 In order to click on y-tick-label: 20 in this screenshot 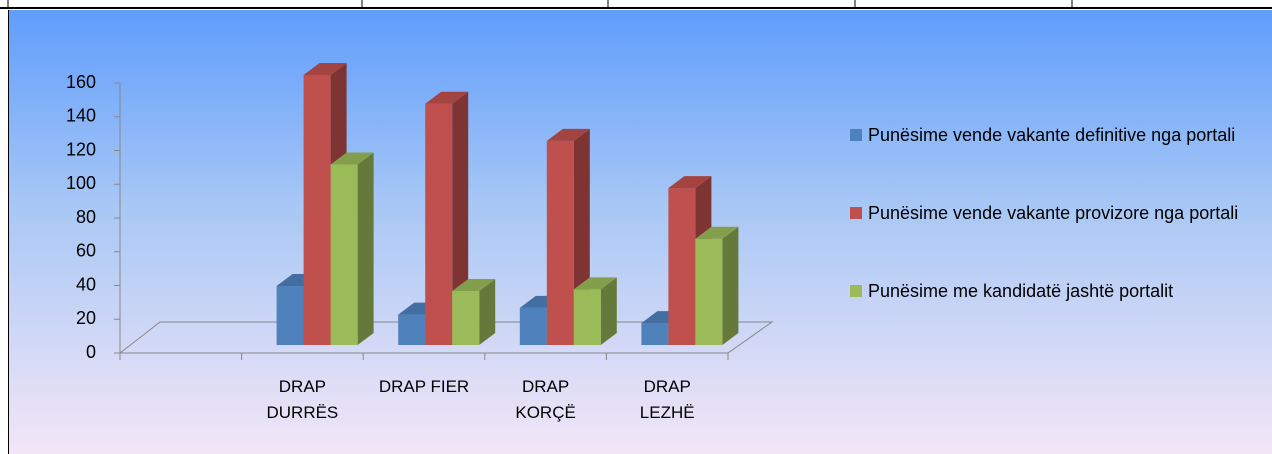, I will do `click(86, 318)`.